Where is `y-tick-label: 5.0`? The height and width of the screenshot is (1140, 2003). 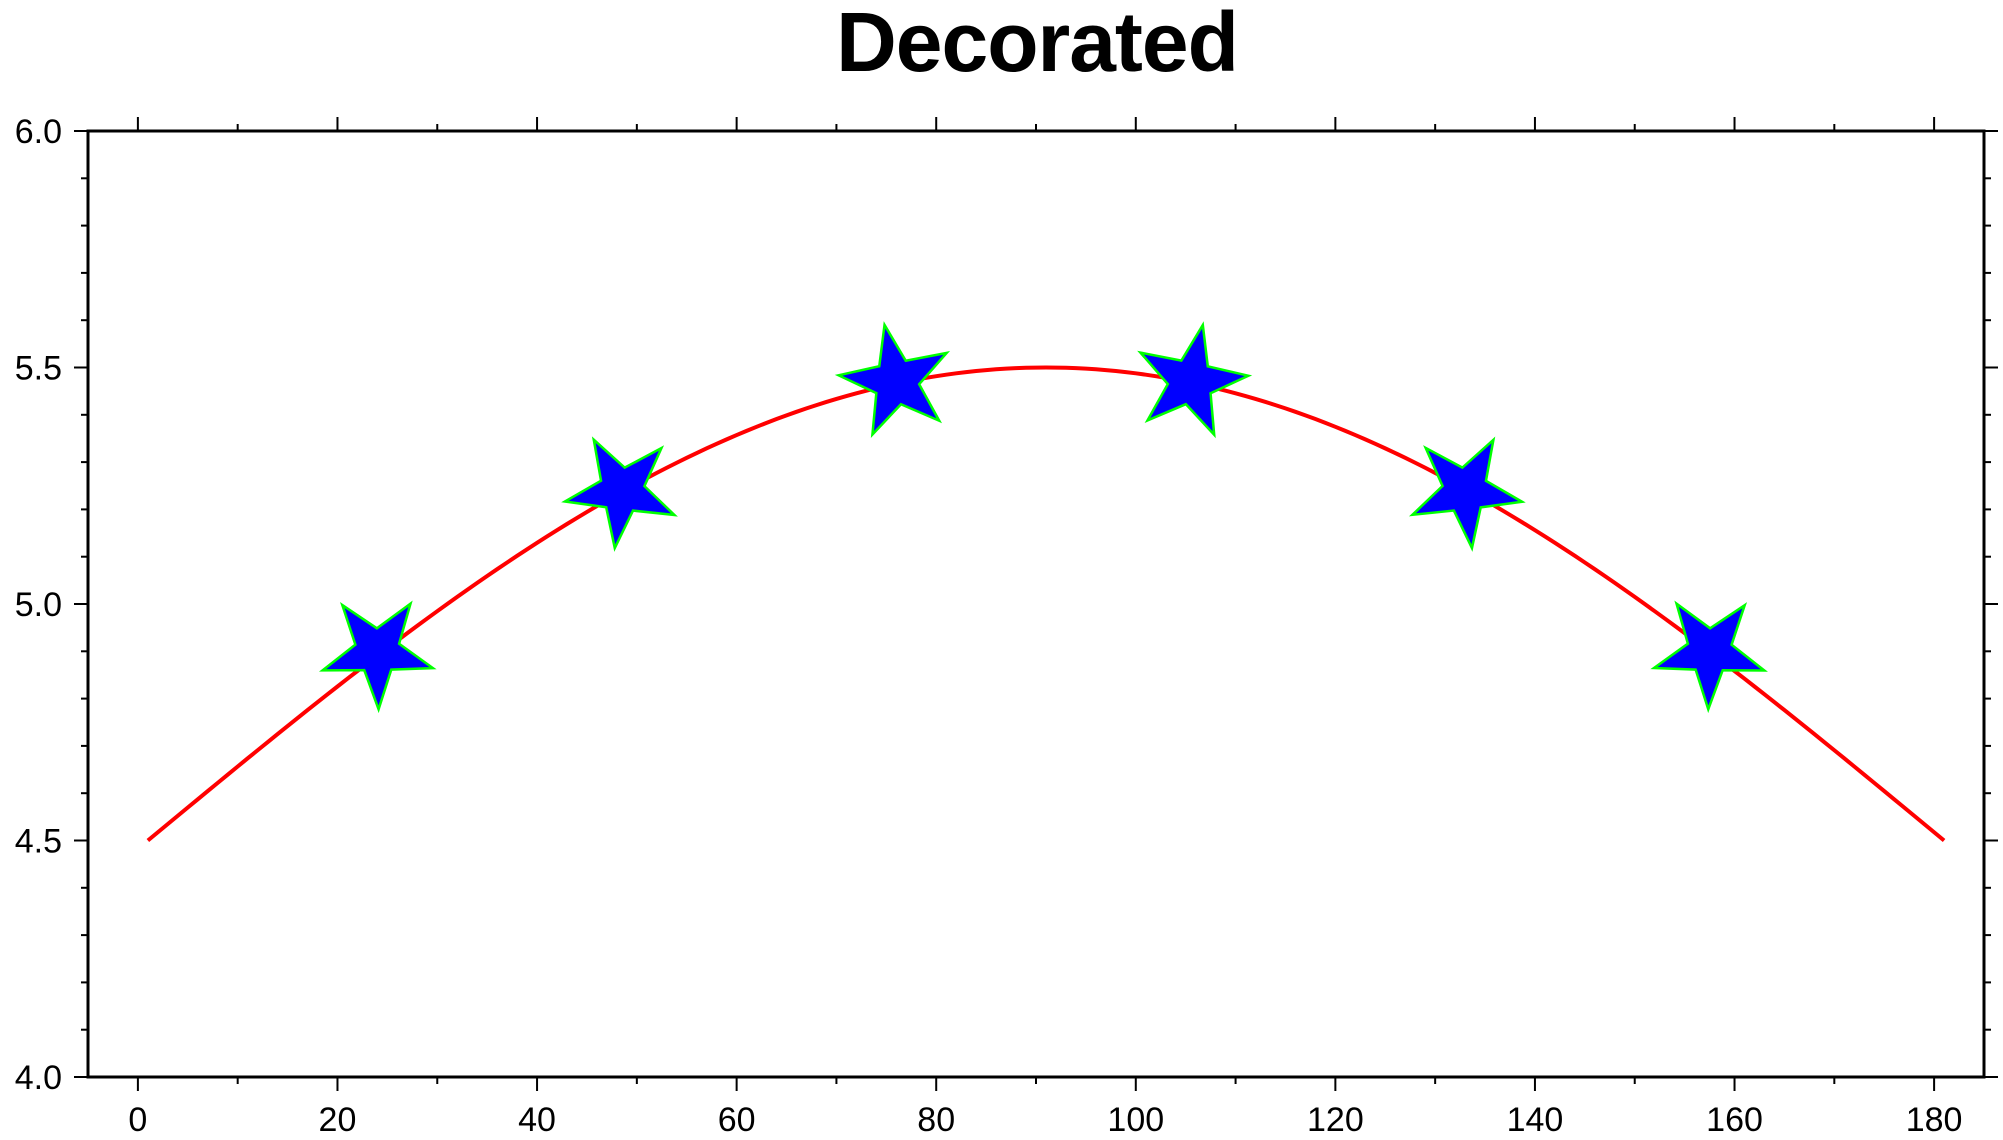
y-tick-label: 5.0 is located at coordinates (38, 605).